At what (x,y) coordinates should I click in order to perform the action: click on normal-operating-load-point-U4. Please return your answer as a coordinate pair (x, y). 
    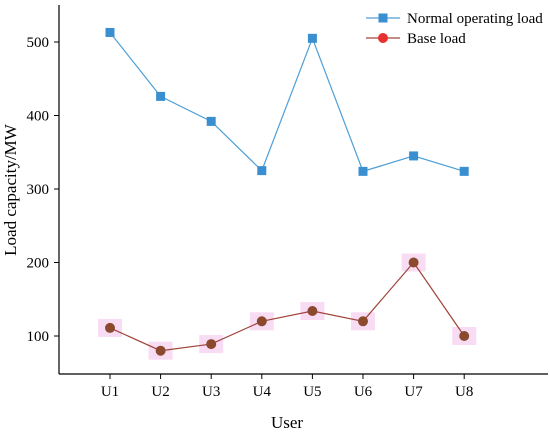
    Looking at the image, I should click on (262, 171).